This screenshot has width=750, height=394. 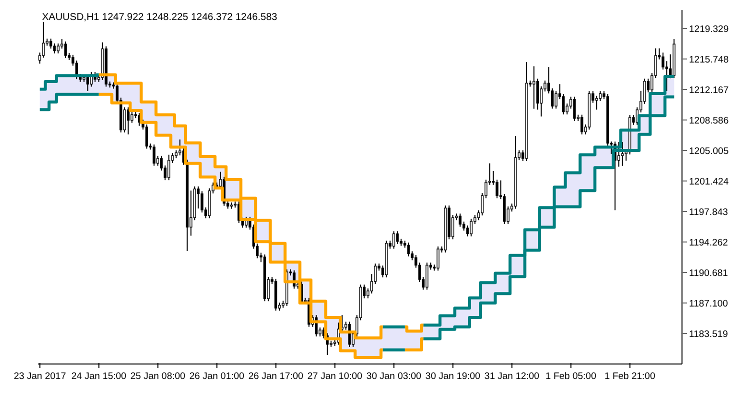 What do you see at coordinates (709, 60) in the screenshot?
I see `y-tick-label: 1215.748` at bounding box center [709, 60].